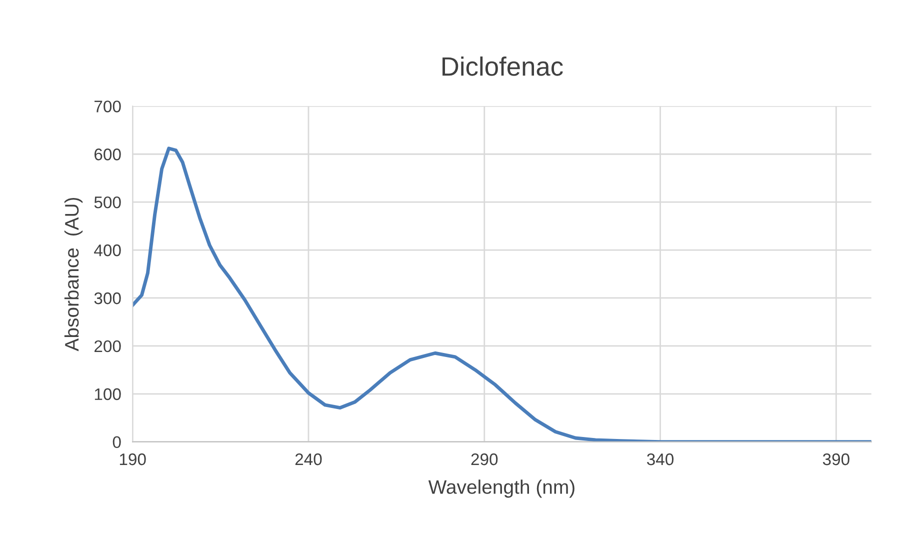  What do you see at coordinates (116, 442) in the screenshot?
I see `y-tick-label: 0` at bounding box center [116, 442].